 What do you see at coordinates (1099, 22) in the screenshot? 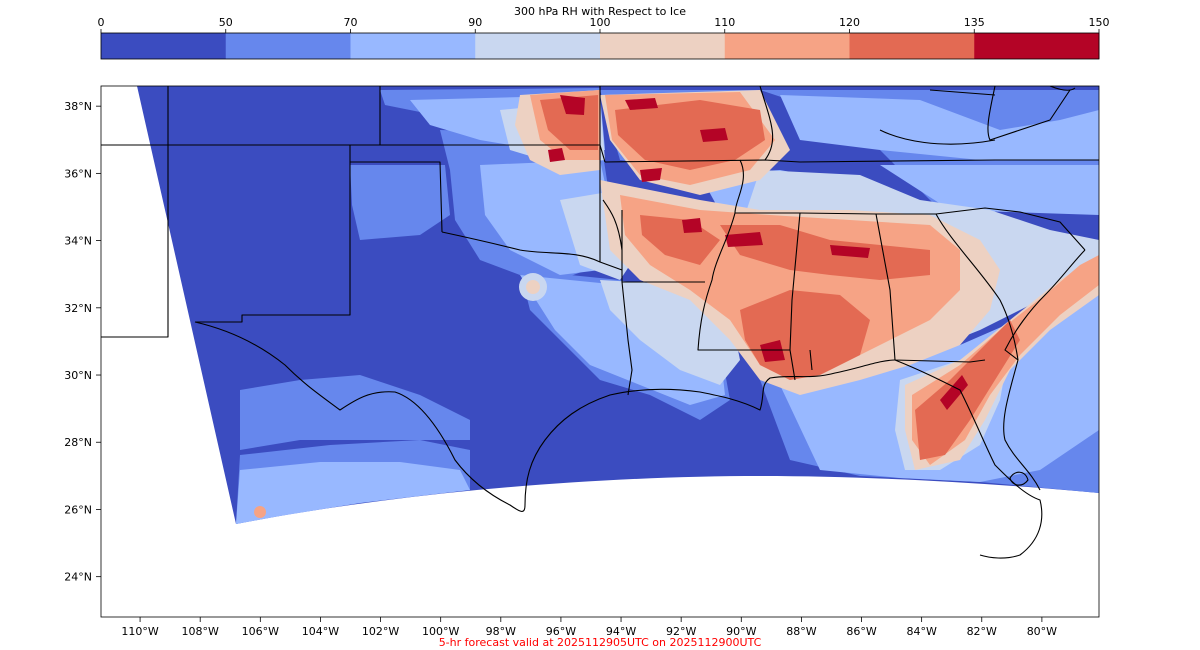
I see `colorbar-tick-label: 150` at bounding box center [1099, 22].